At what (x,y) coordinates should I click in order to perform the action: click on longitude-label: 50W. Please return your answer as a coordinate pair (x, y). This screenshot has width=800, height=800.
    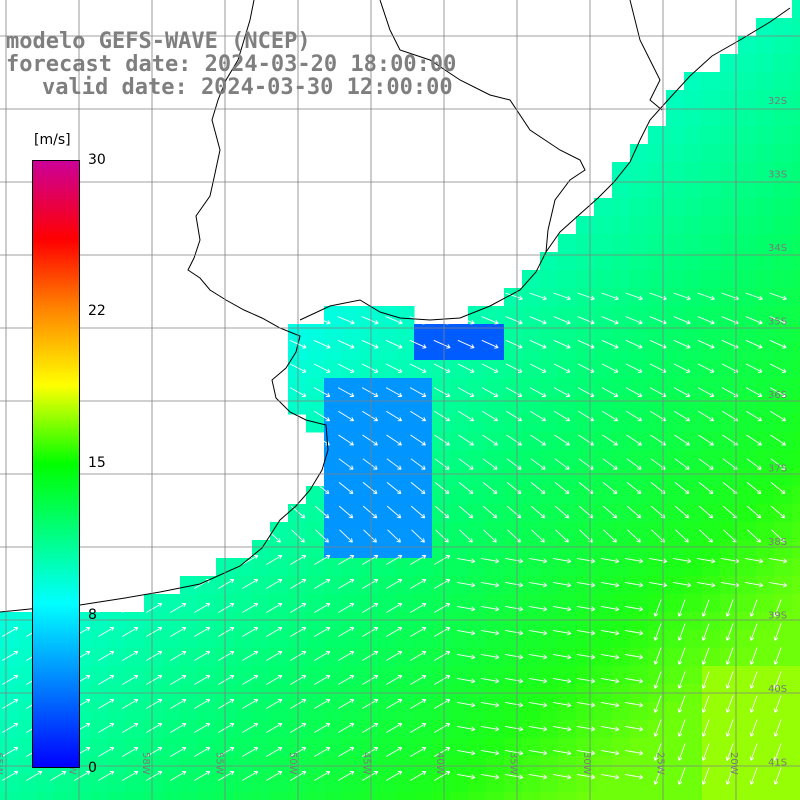
    Looking at the image, I should click on (292, 763).